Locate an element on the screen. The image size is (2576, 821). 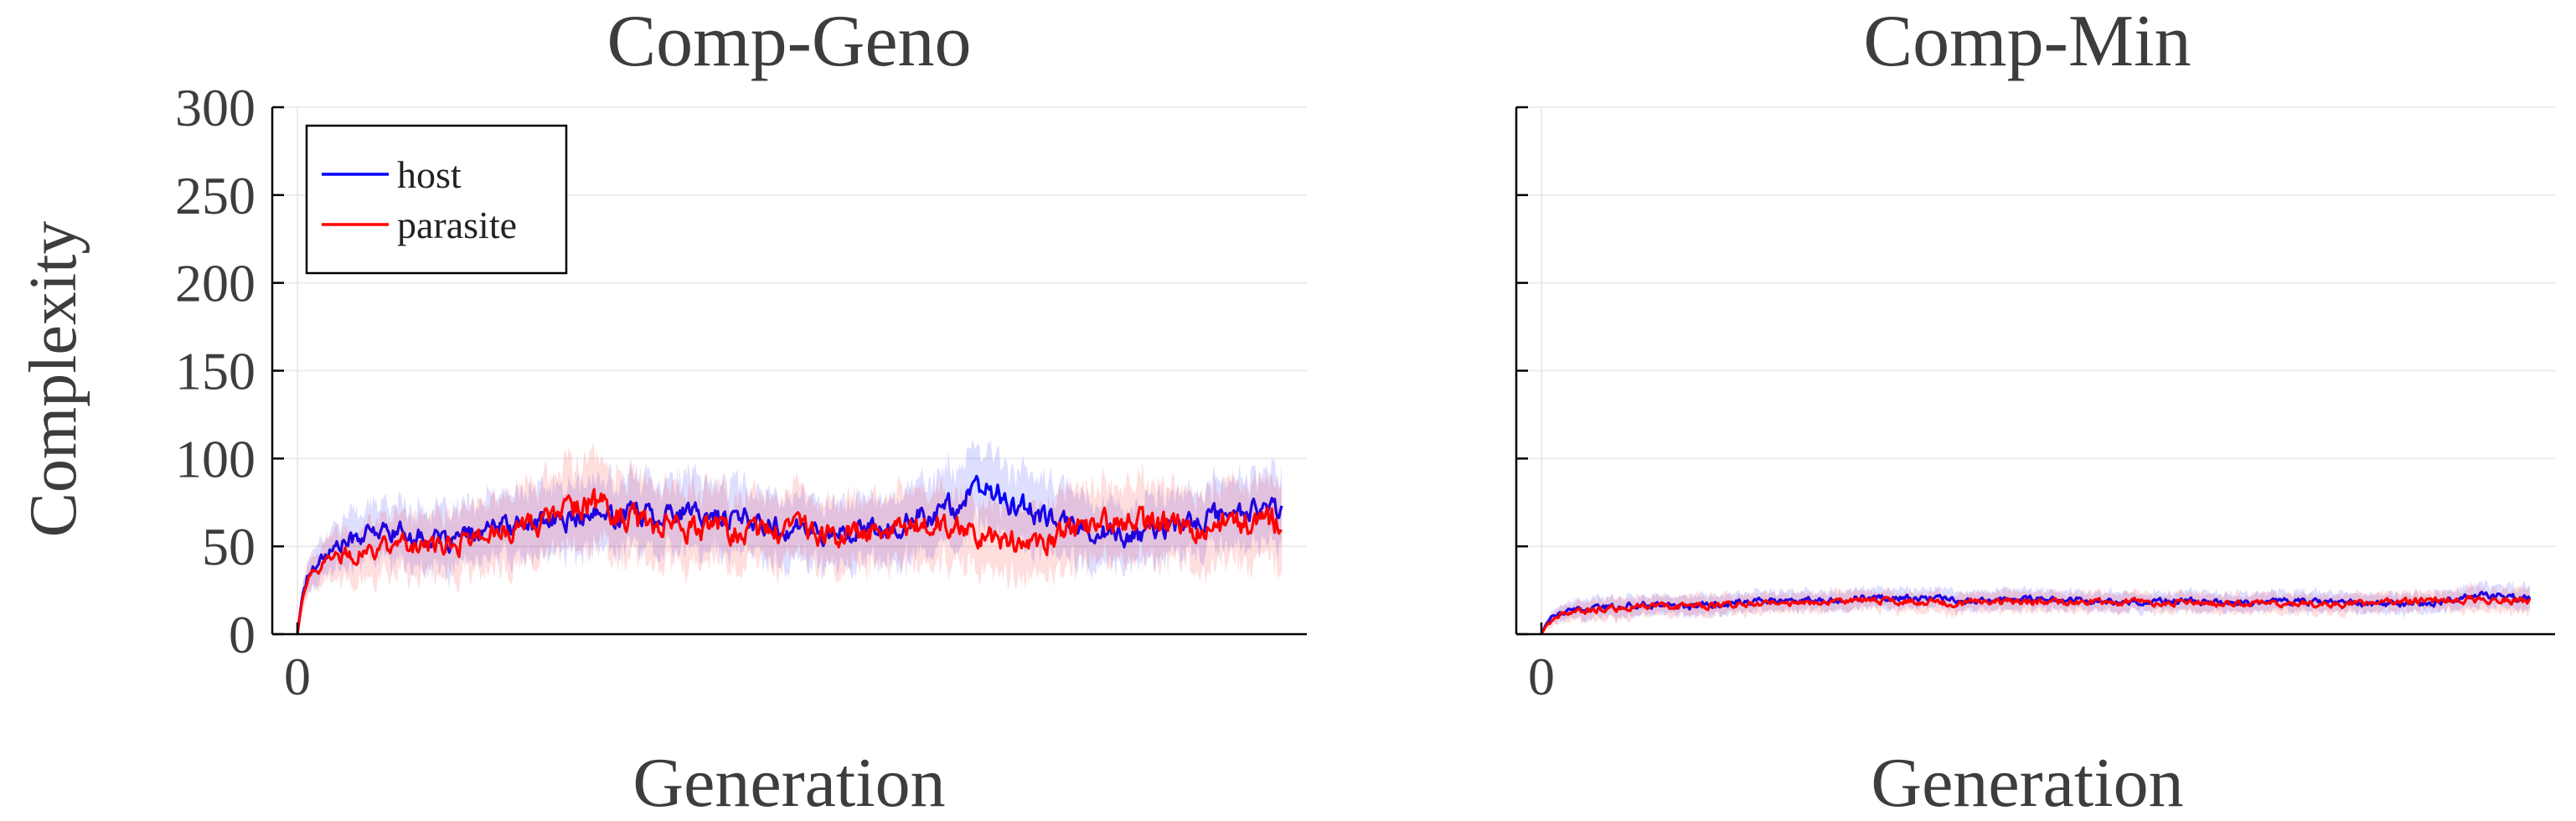
legend: host parasite is located at coordinates (436, 199).